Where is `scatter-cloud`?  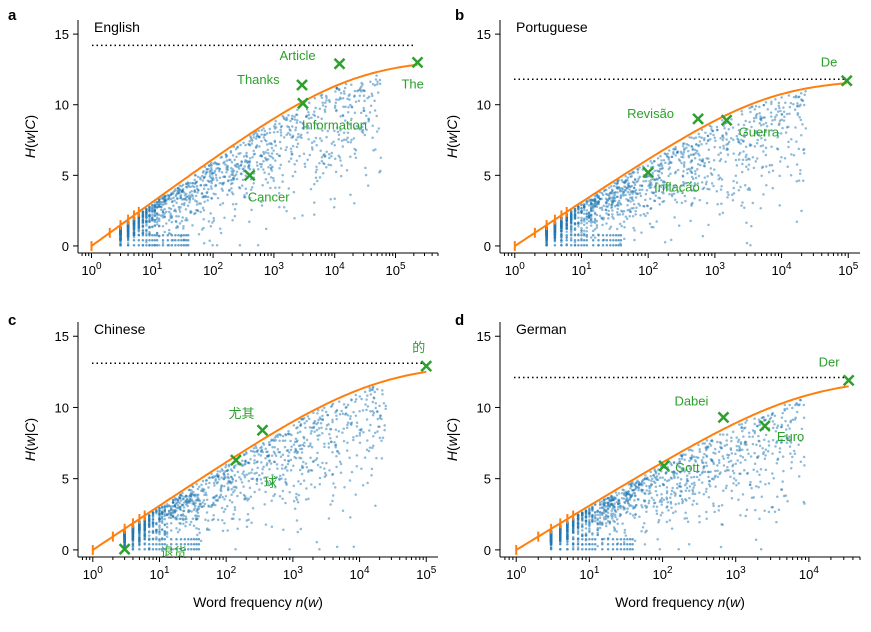
scatter-cloud is located at coordinates (251, 160).